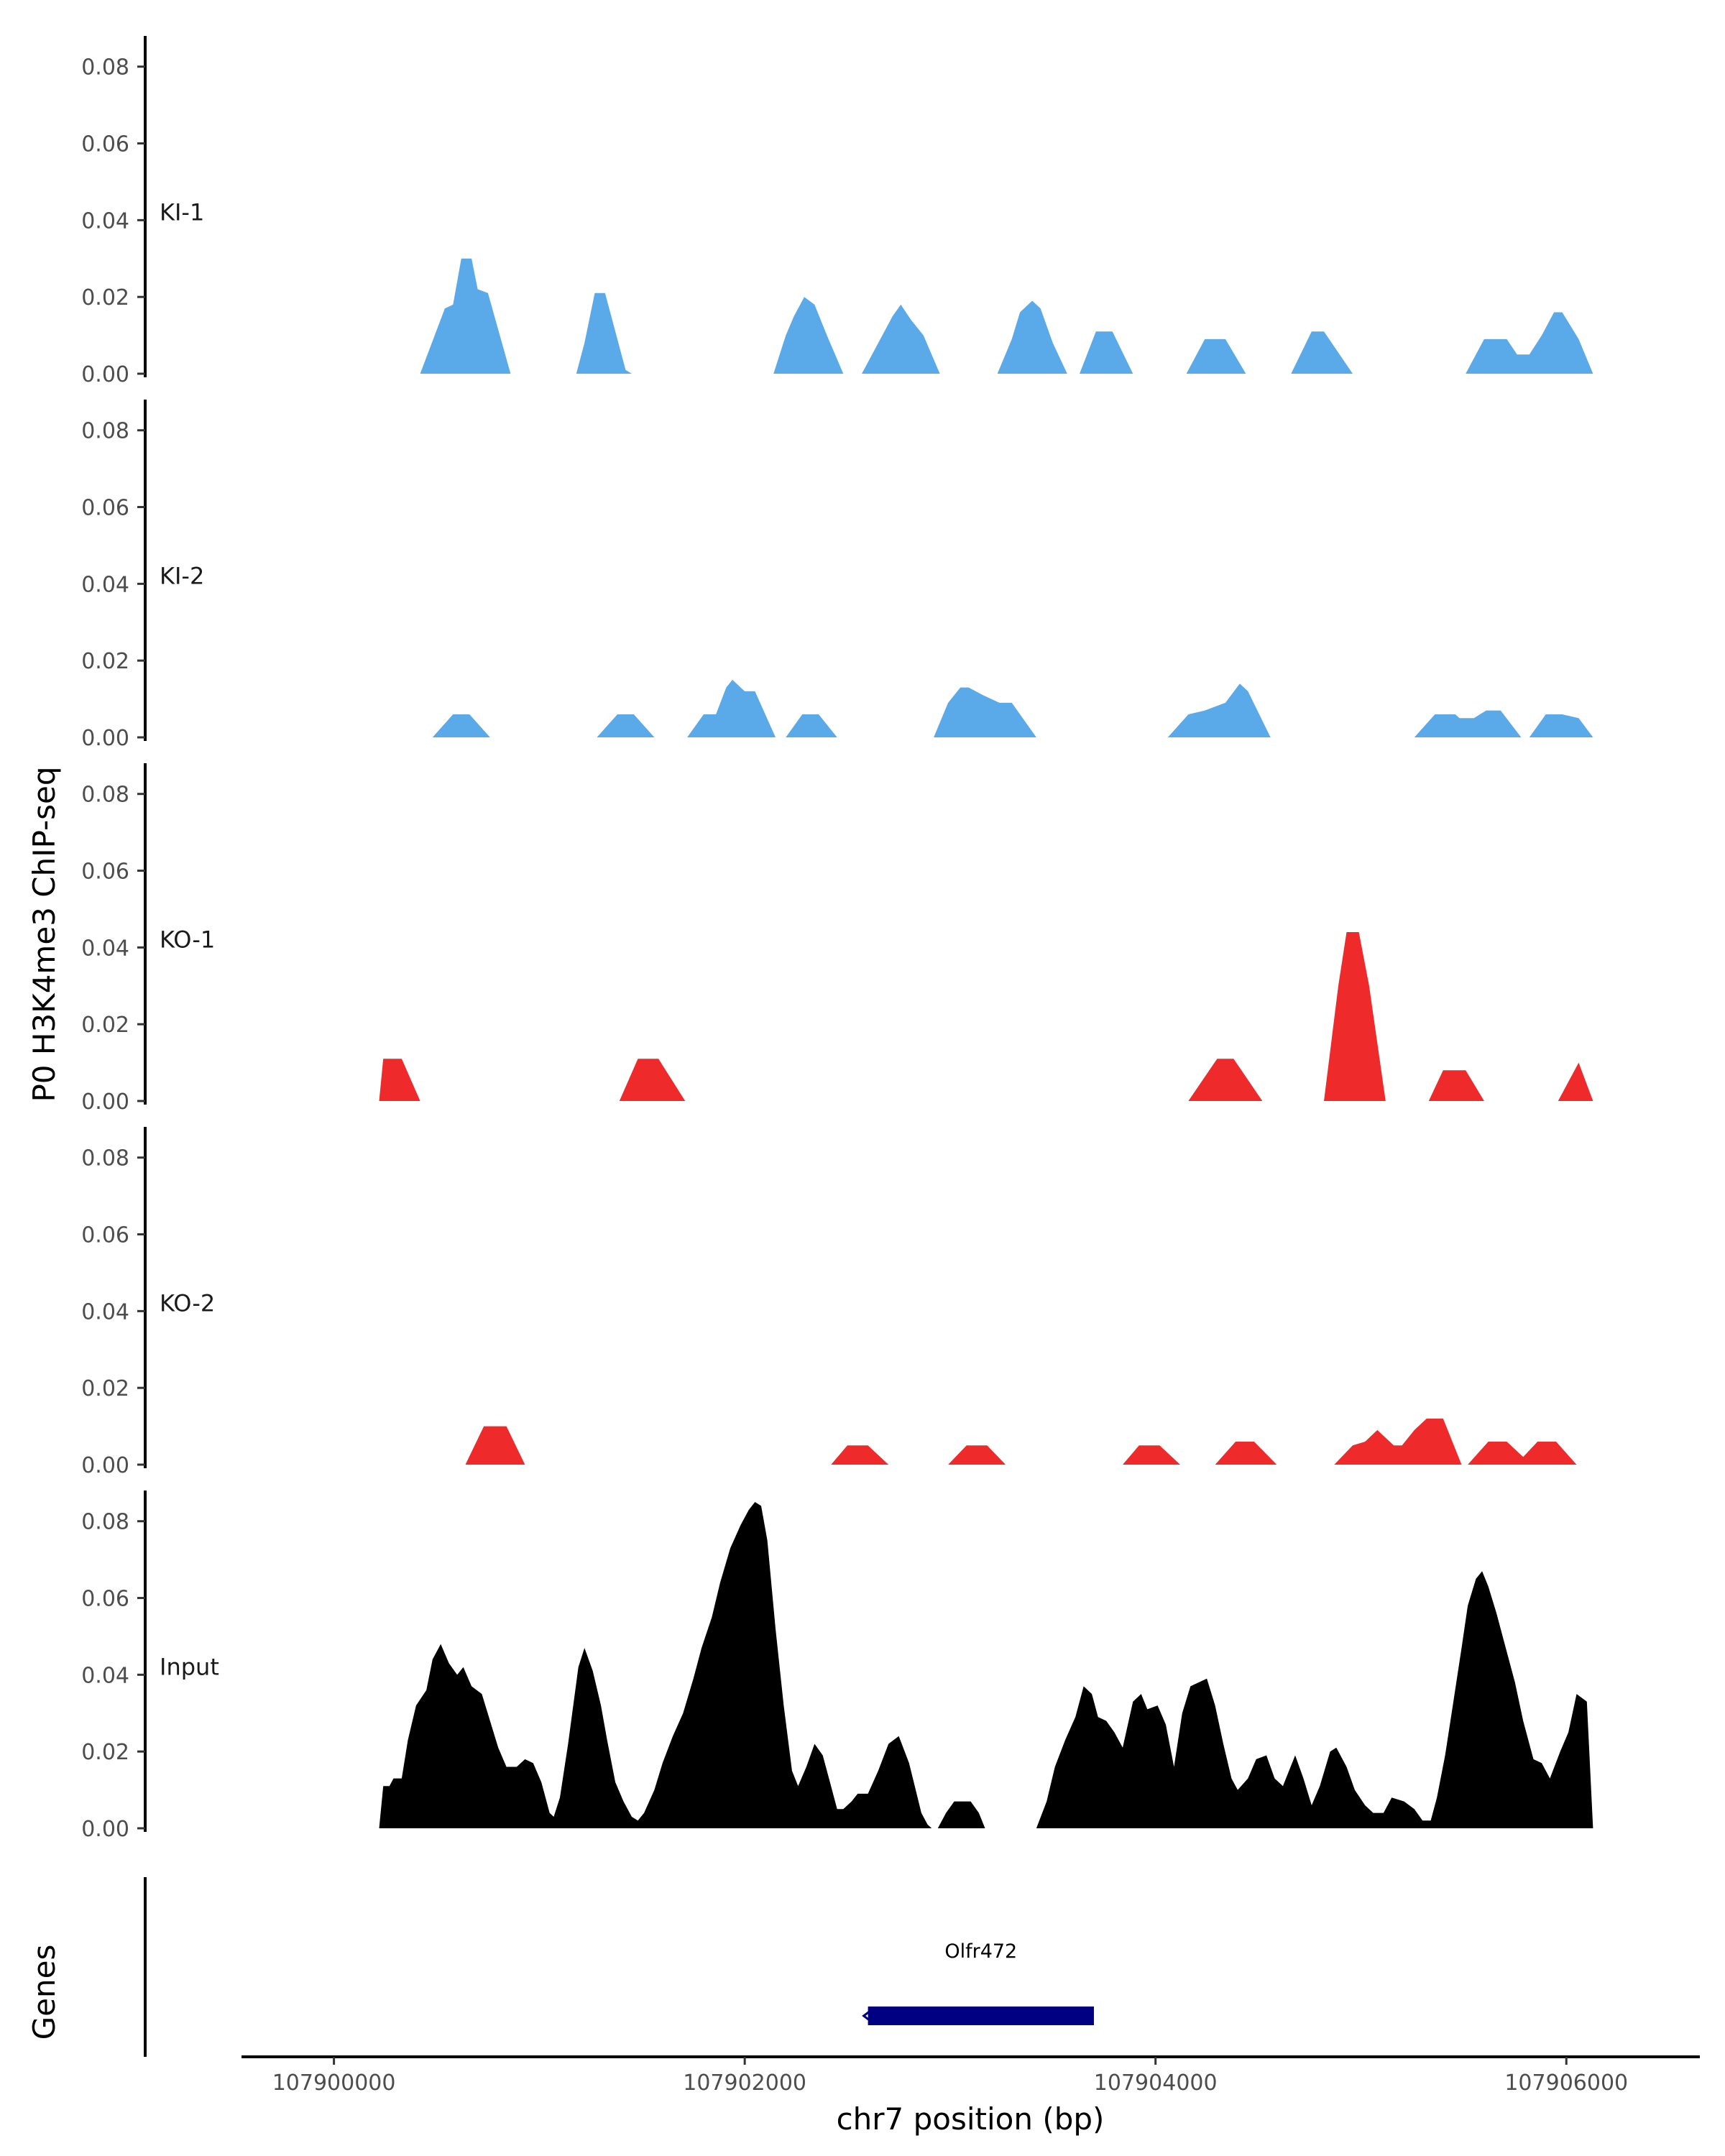 This screenshot has width=1725, height=2156. What do you see at coordinates (105, 1675) in the screenshot?
I see `track-input-y-tick-label: 0.04` at bounding box center [105, 1675].